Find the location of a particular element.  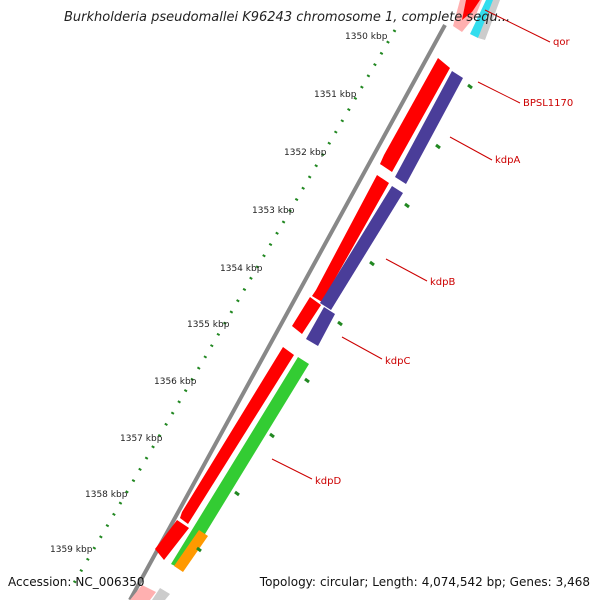

ruler-tick-label: 1359 kbp is located at coordinates (71, 550).